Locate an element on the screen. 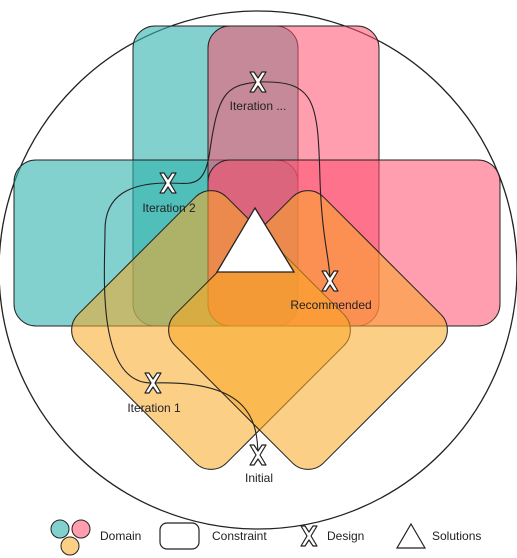  legend-constraint-icon is located at coordinates (179, 536).